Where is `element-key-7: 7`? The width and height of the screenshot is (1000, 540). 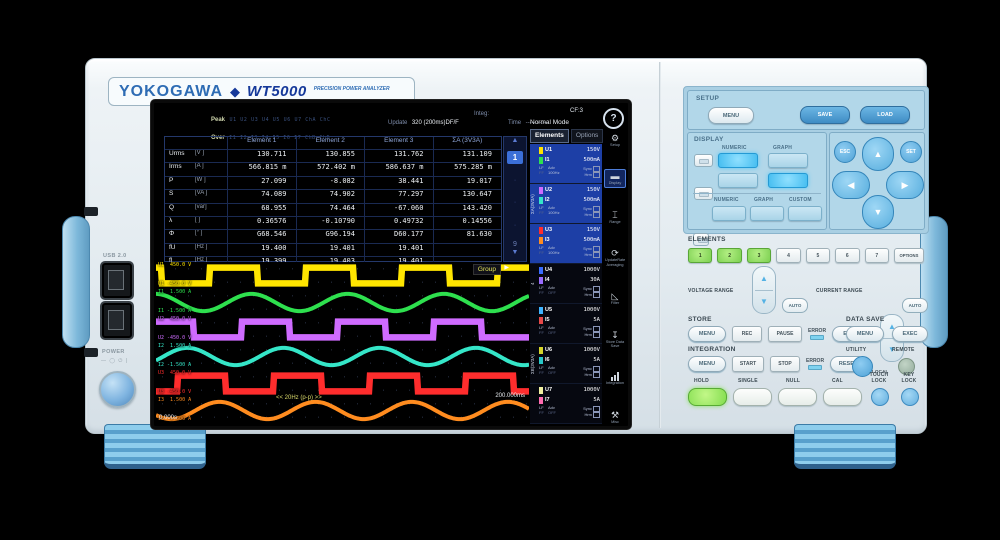
element-key-7: 7 is located at coordinates (876, 255).